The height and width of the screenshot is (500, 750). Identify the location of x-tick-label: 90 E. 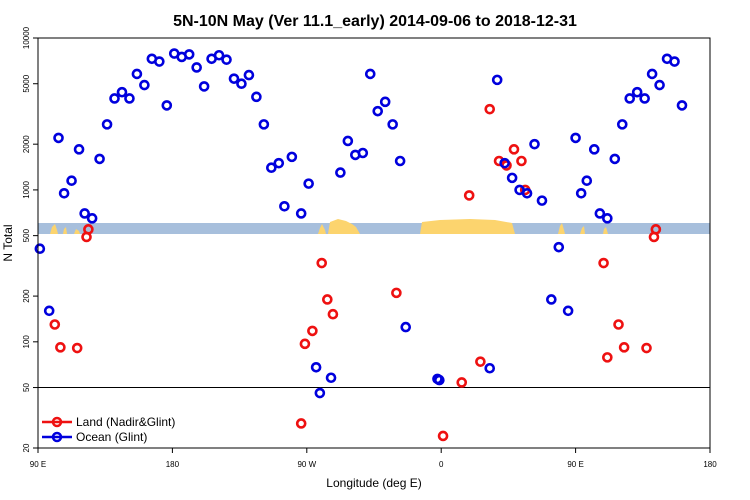
(38, 464).